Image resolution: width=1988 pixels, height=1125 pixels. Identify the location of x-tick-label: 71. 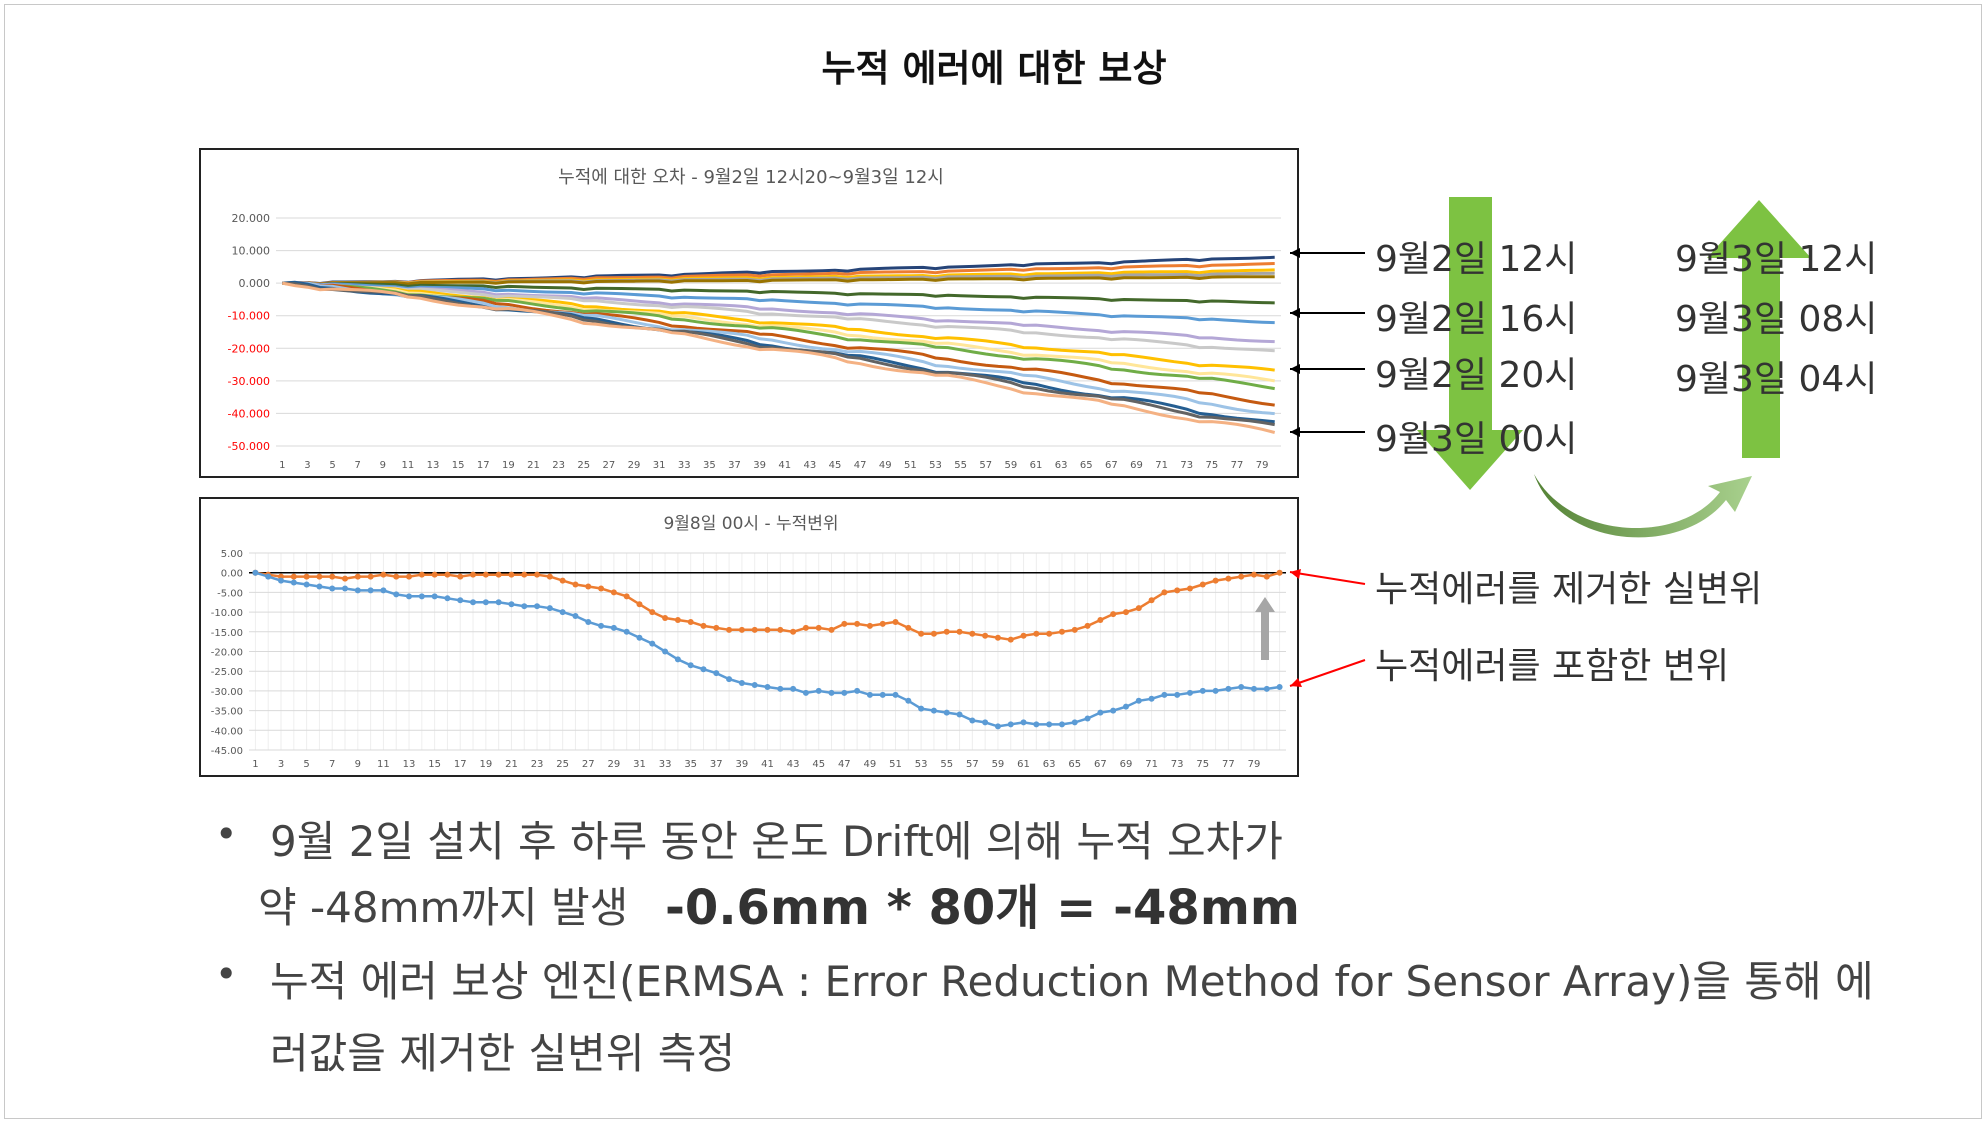
(1151, 764).